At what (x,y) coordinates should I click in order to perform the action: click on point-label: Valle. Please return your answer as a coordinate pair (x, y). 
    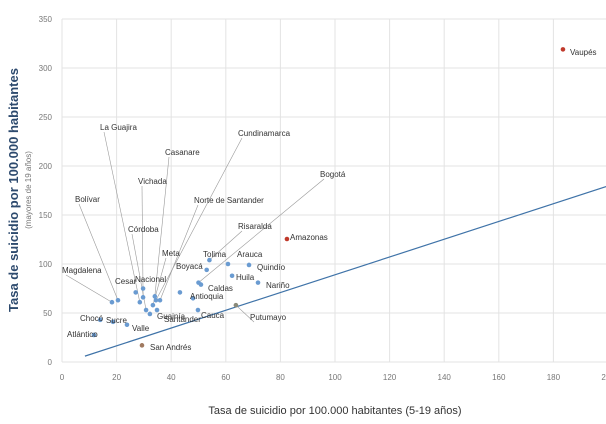
    Looking at the image, I should click on (141, 328).